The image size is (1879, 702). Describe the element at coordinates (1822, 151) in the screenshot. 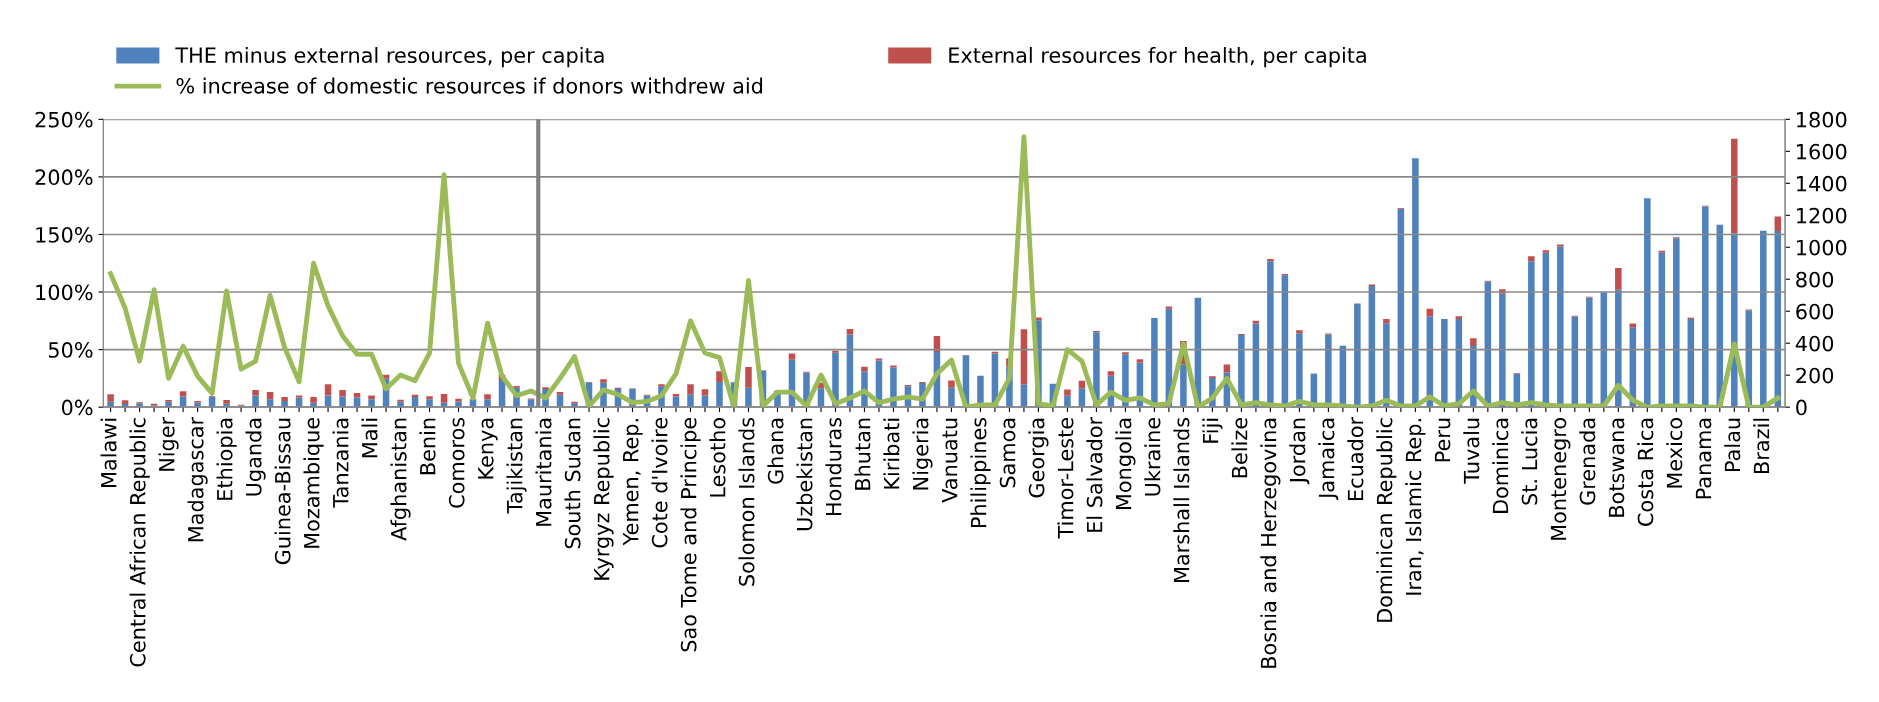

I see `y2-tick-label: 1600` at that location.